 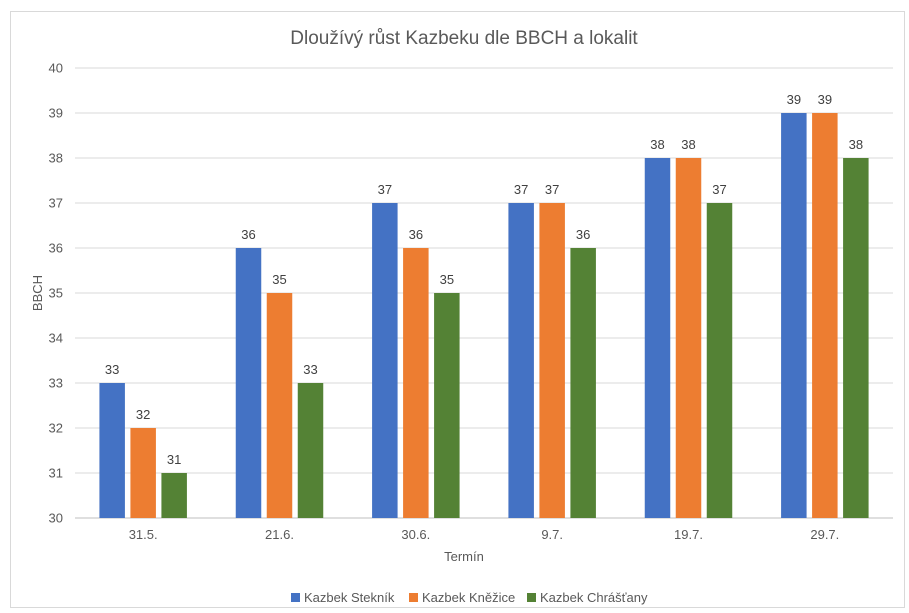 What do you see at coordinates (56, 383) in the screenshot?
I see `y-tick-label: 33` at bounding box center [56, 383].